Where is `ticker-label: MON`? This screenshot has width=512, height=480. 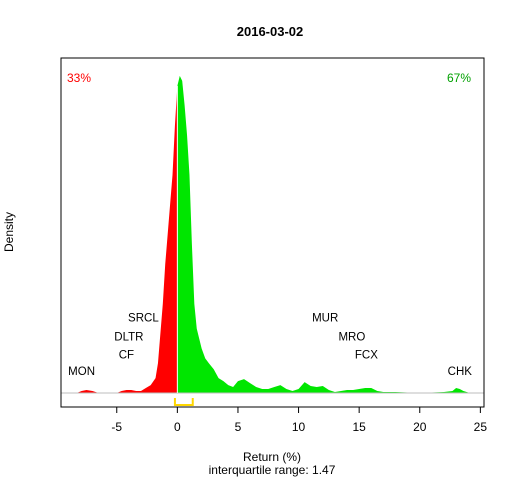 ticker-label: MON is located at coordinates (81, 372).